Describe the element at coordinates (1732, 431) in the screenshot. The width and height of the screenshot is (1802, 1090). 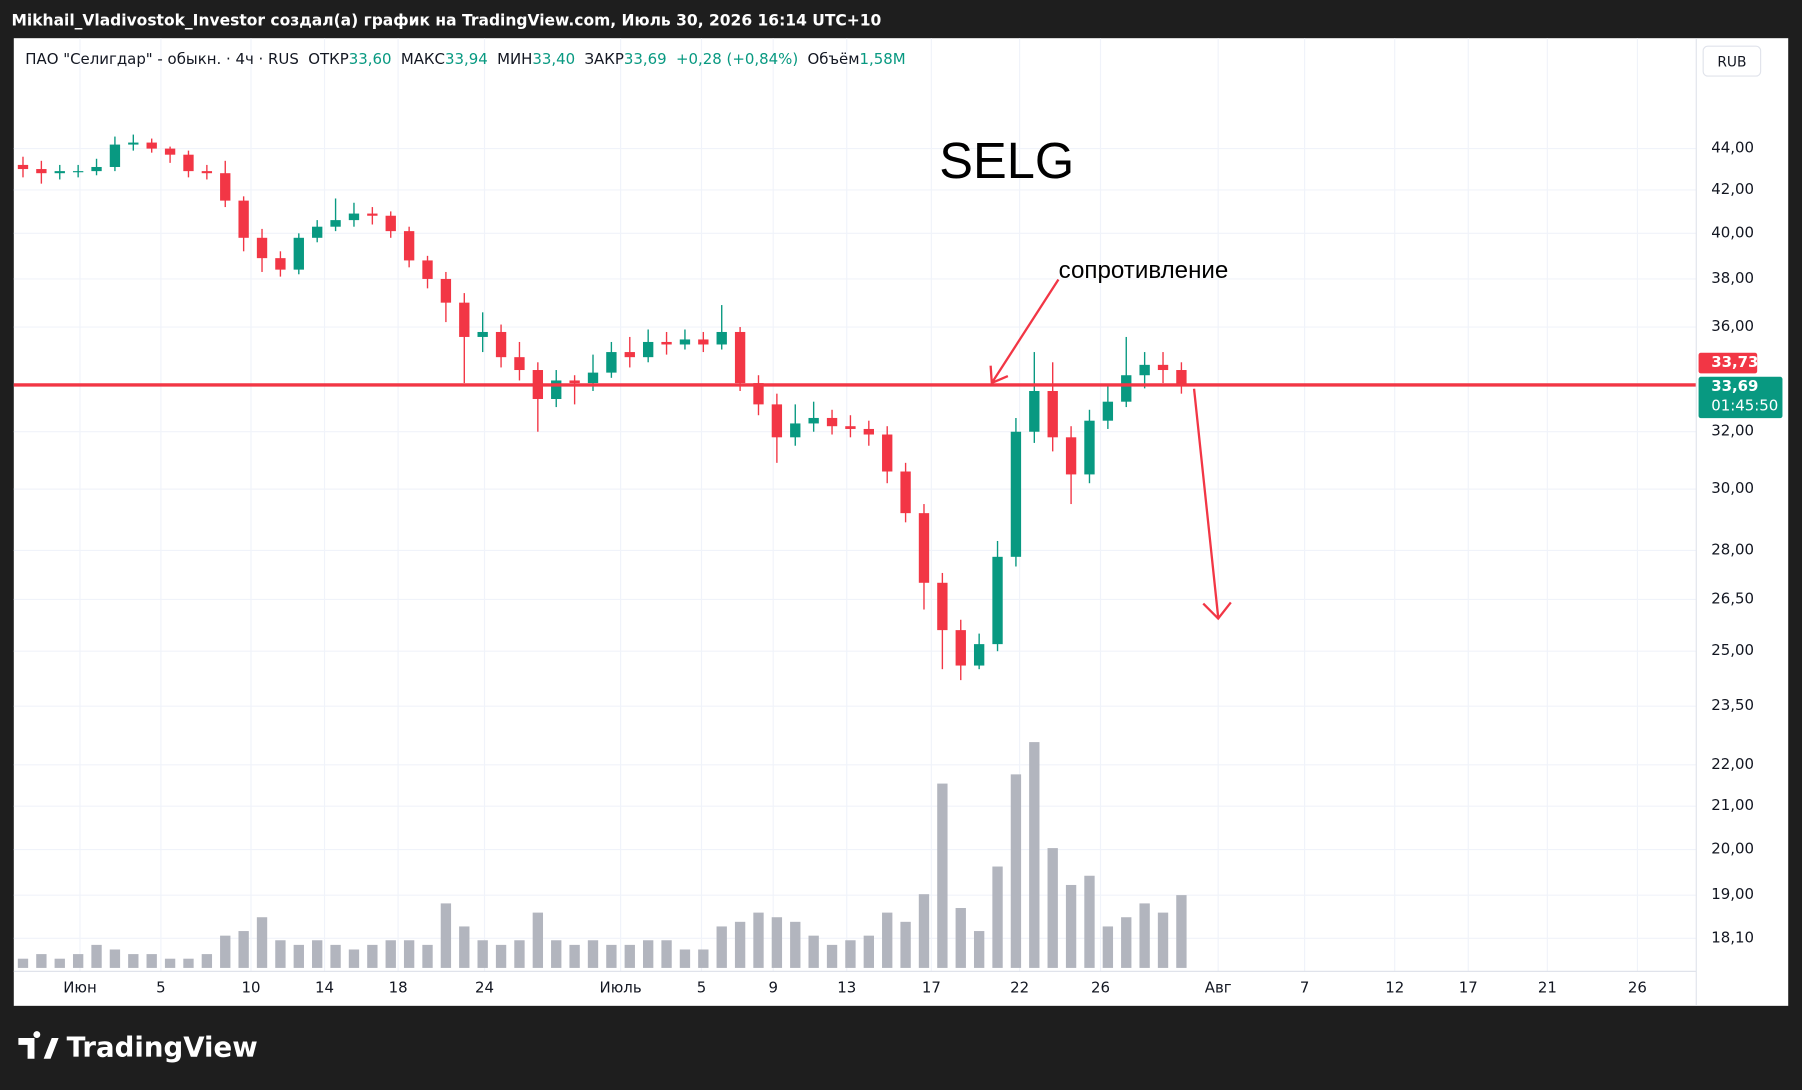
I see `y-tick-label: 32,00` at that location.